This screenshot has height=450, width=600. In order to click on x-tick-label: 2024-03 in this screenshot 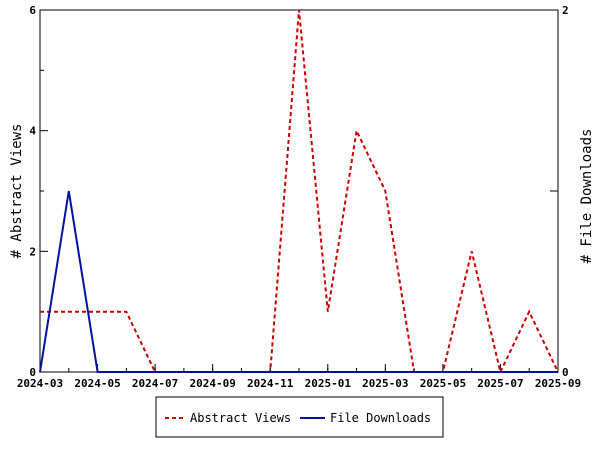, I will do `click(40, 383)`.